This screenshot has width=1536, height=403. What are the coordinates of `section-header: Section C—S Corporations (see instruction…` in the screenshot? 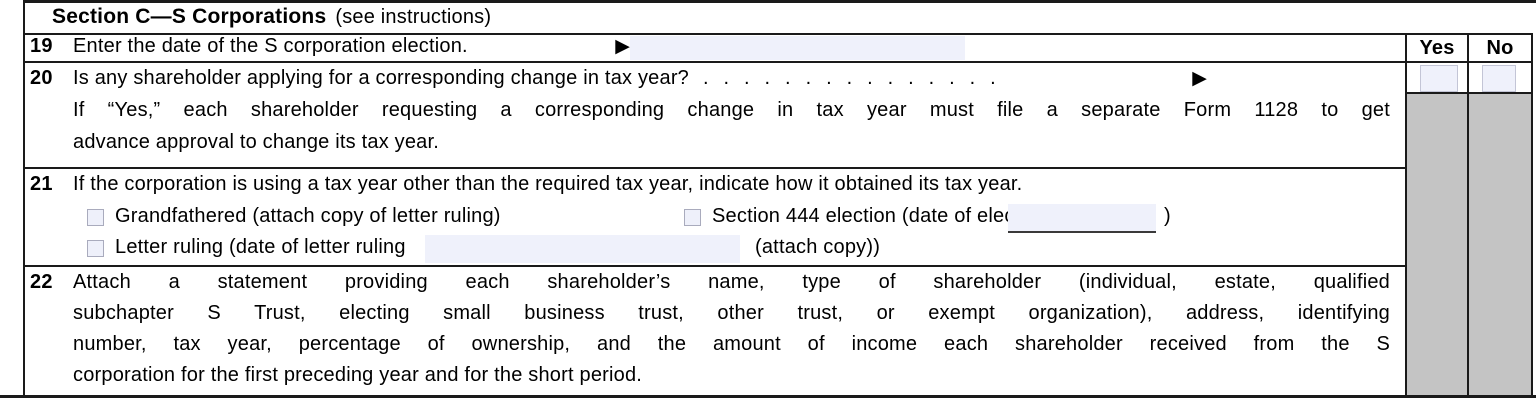 It's located at (271, 17).